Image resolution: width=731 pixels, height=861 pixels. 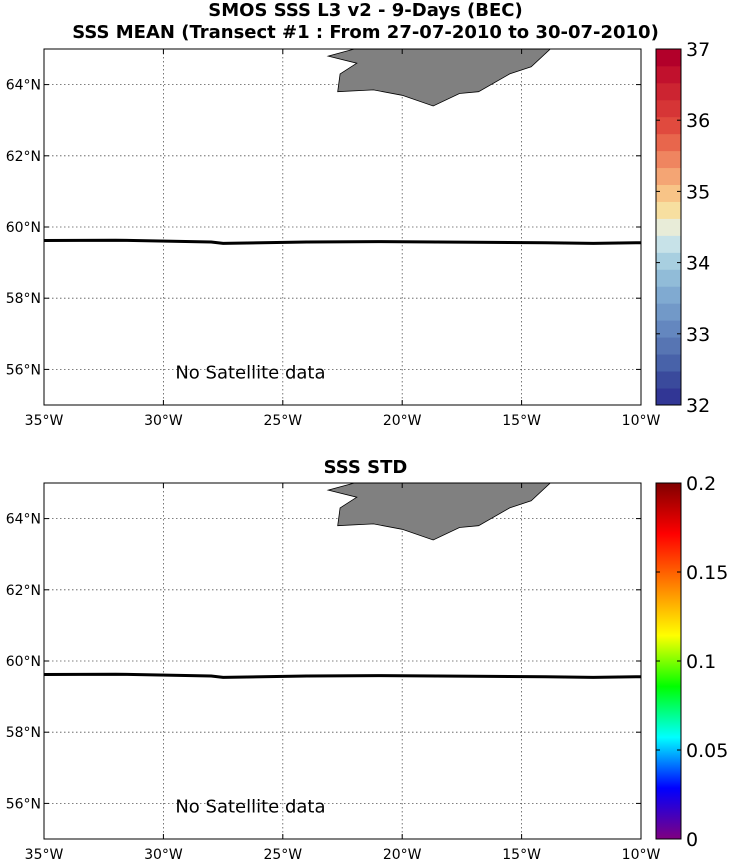 What do you see at coordinates (701, 484) in the screenshot?
I see `colorbar-tick-label: 0.2` at bounding box center [701, 484].